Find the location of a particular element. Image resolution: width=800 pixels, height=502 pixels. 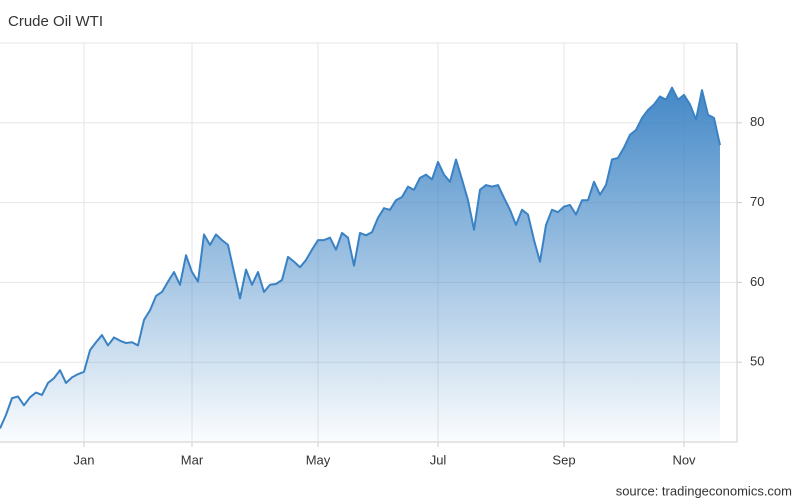

chart-title: Crude Oil WTI is located at coordinates (55, 21).